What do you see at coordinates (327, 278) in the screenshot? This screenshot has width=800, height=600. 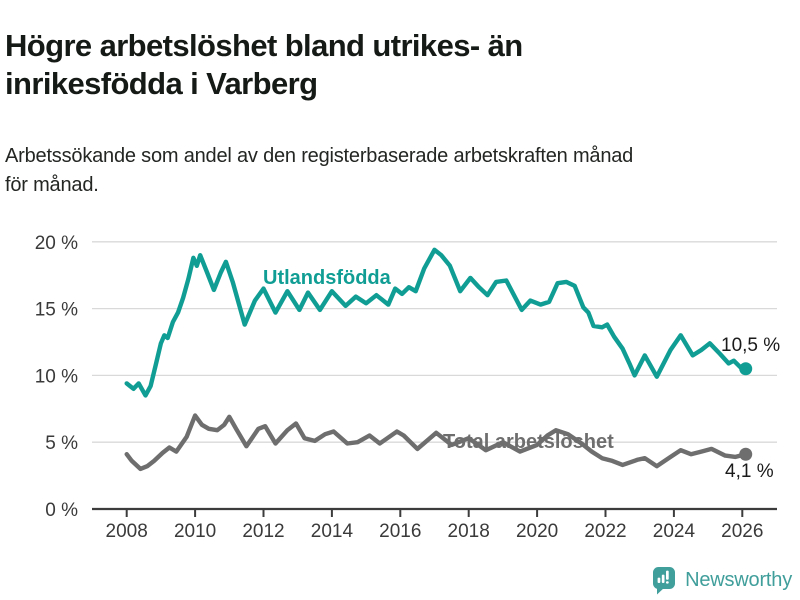 I see `series-label-utlandsfodda: Utlandsfödda` at bounding box center [327, 278].